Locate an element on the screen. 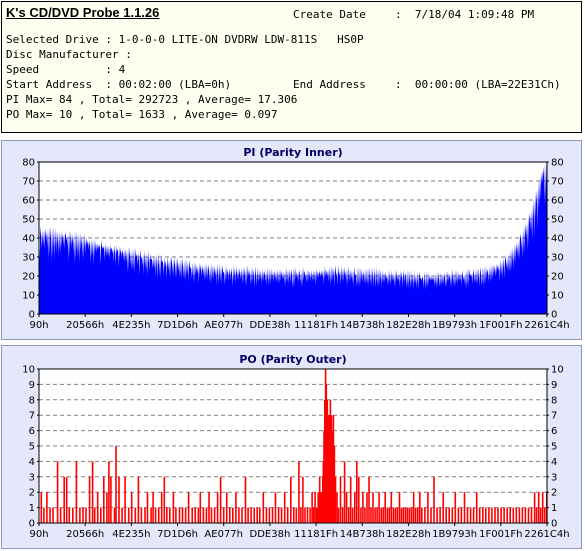  disc-manufacturer-line: Disc Manufacturer : is located at coordinates (69, 54).